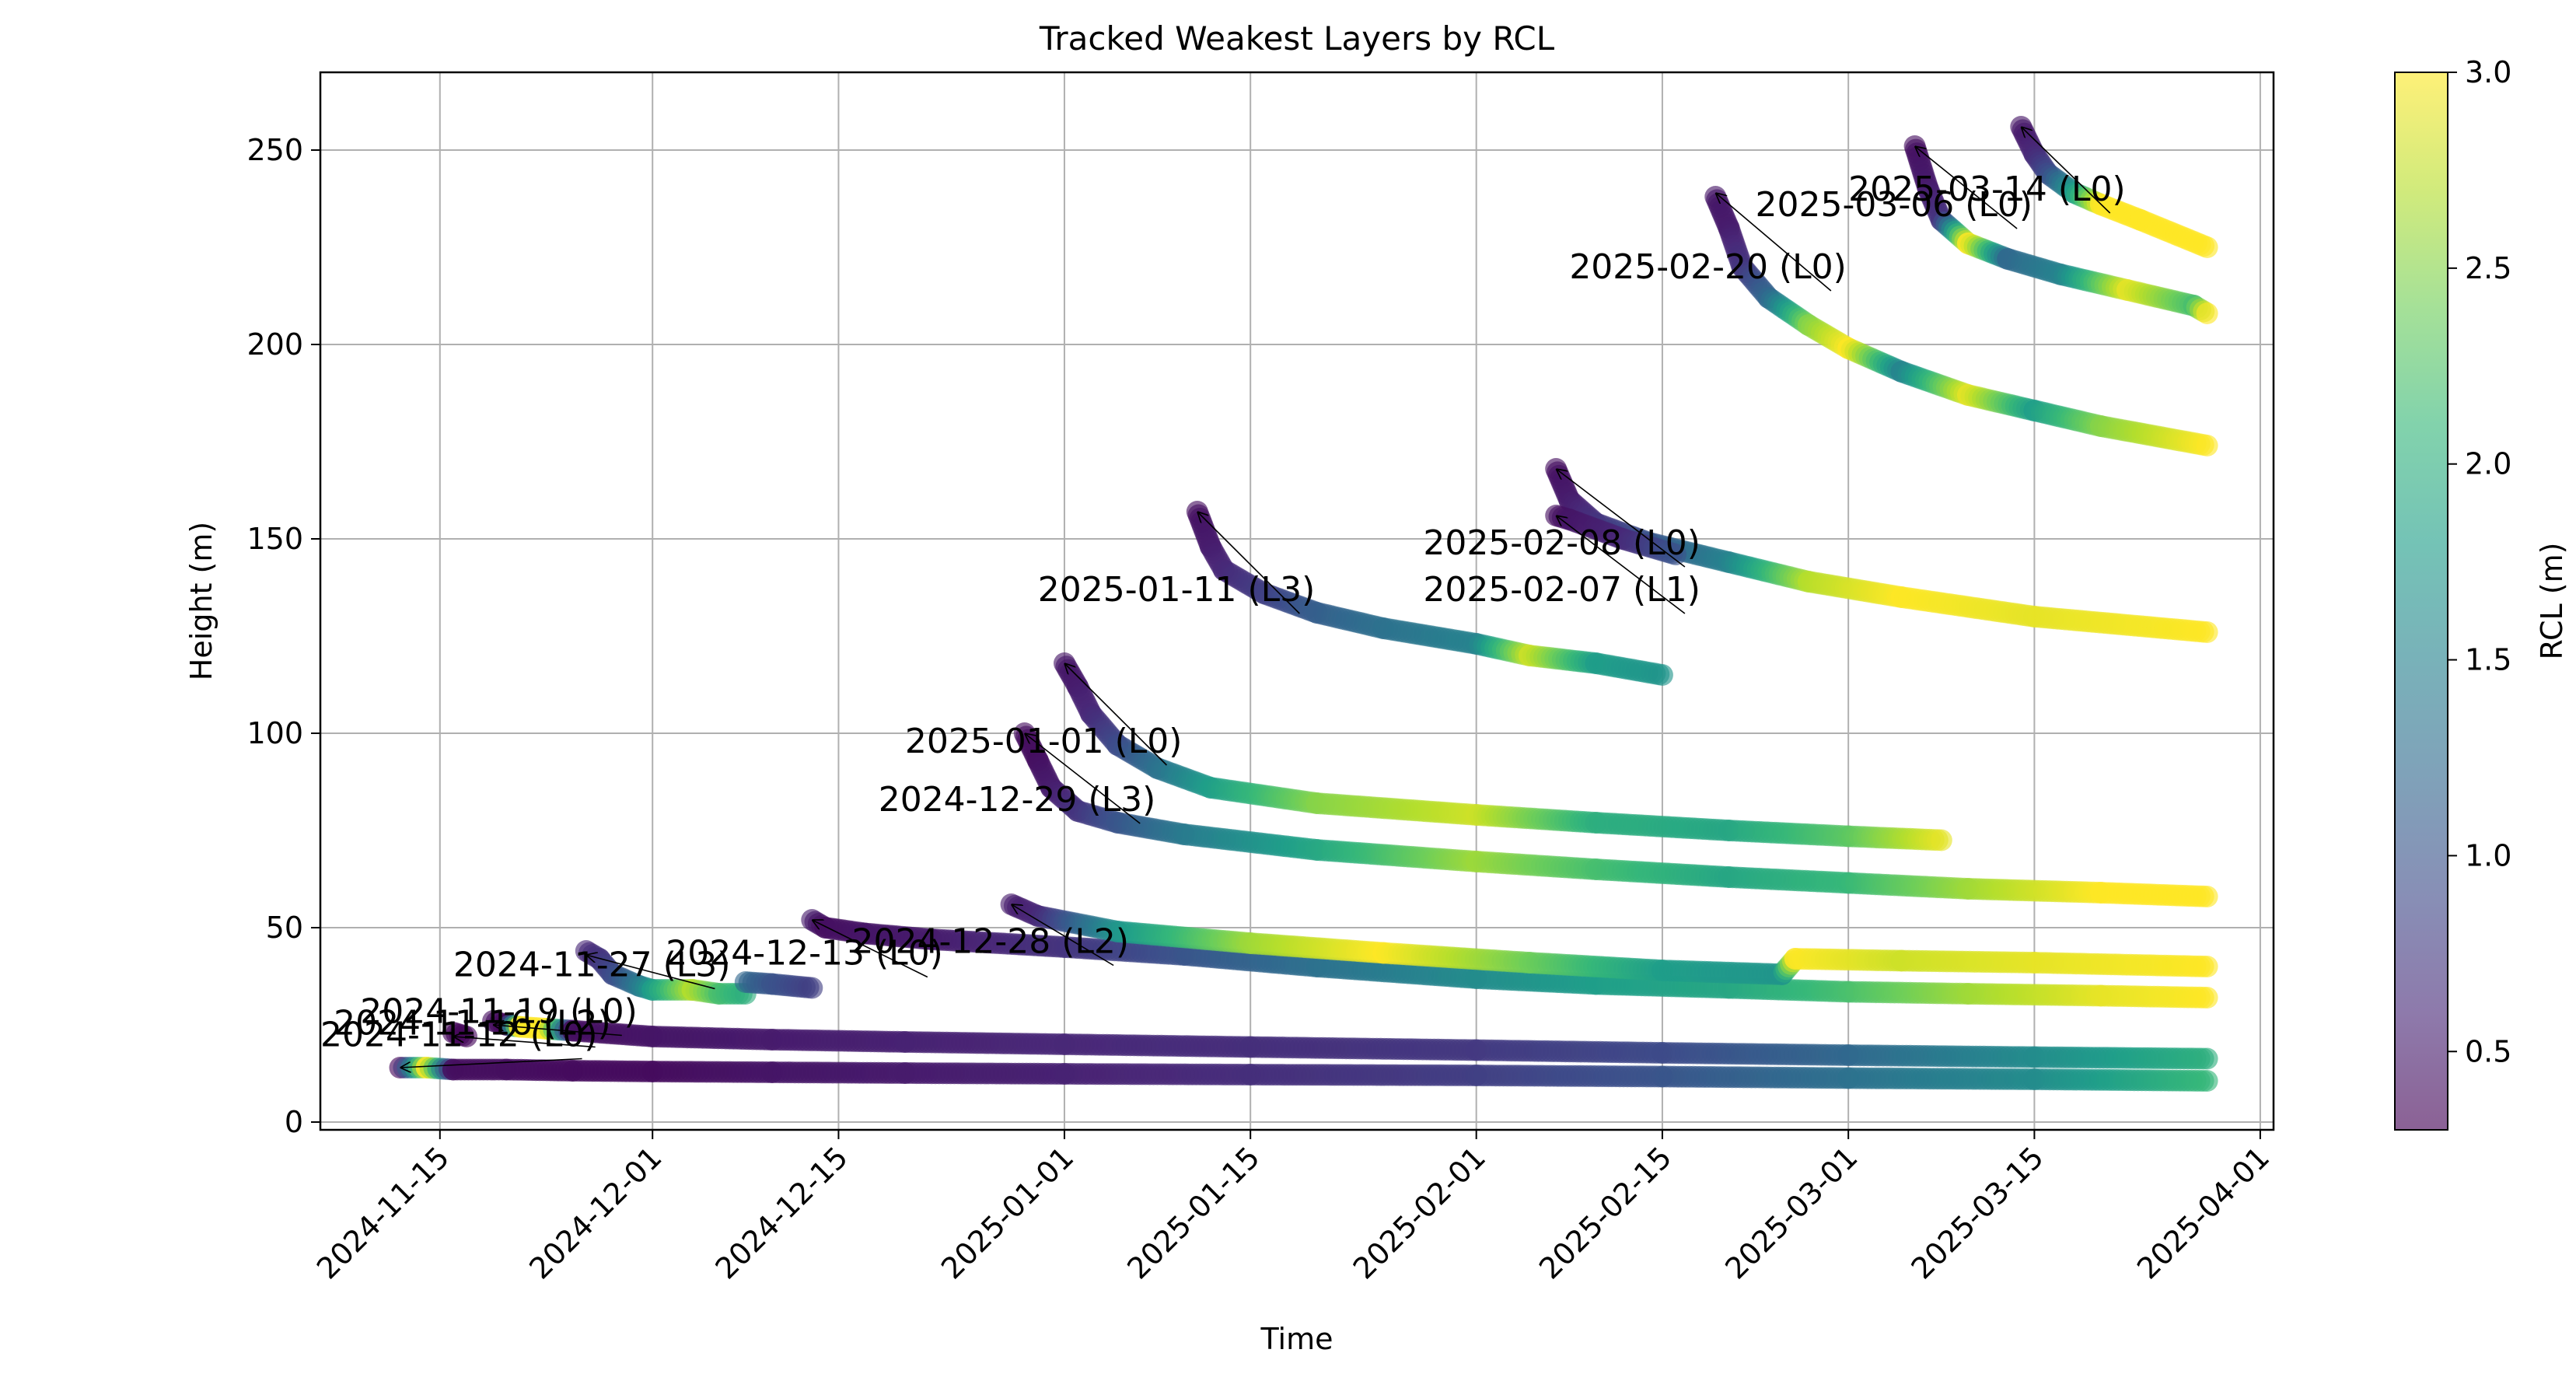 The width and height of the screenshot is (2576, 1374). Describe the element at coordinates (2488, 1051) in the screenshot. I see `colorbar-tick-label: 0.5` at that location.